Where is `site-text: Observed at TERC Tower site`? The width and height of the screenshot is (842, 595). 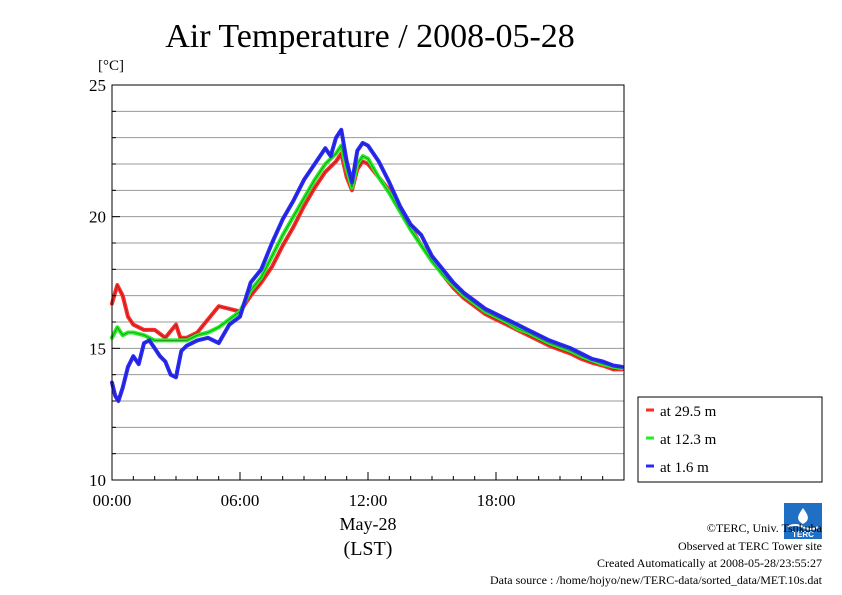 site-text: Observed at TERC Tower site is located at coordinates (750, 546).